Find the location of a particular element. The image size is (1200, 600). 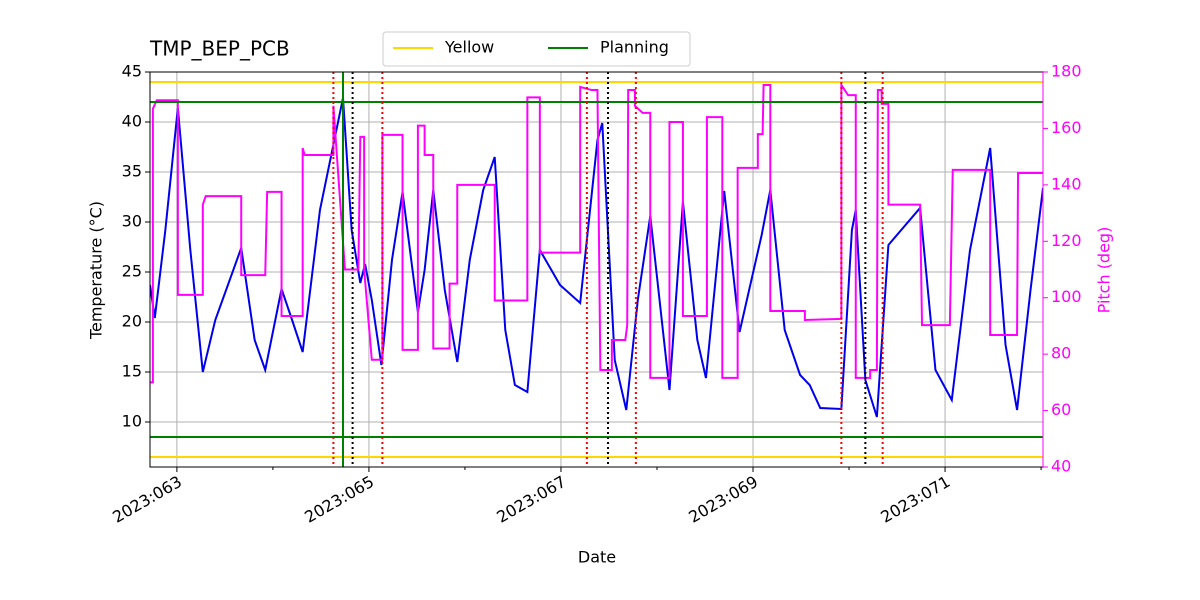

y2-tick-label: 100 is located at coordinates (1066, 296).